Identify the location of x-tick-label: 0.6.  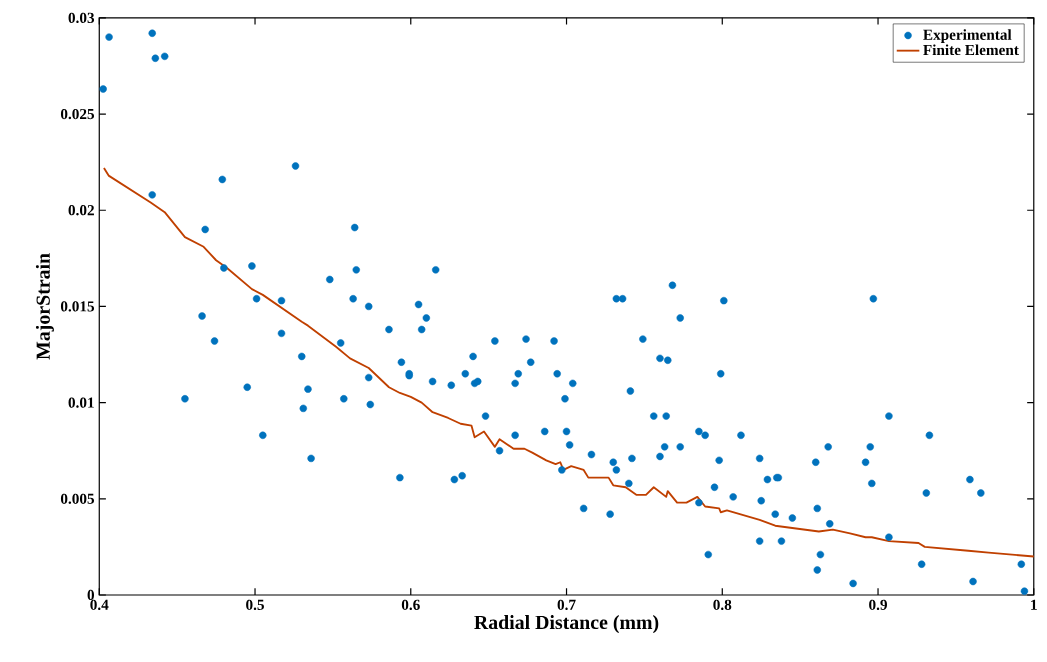
(410, 604).